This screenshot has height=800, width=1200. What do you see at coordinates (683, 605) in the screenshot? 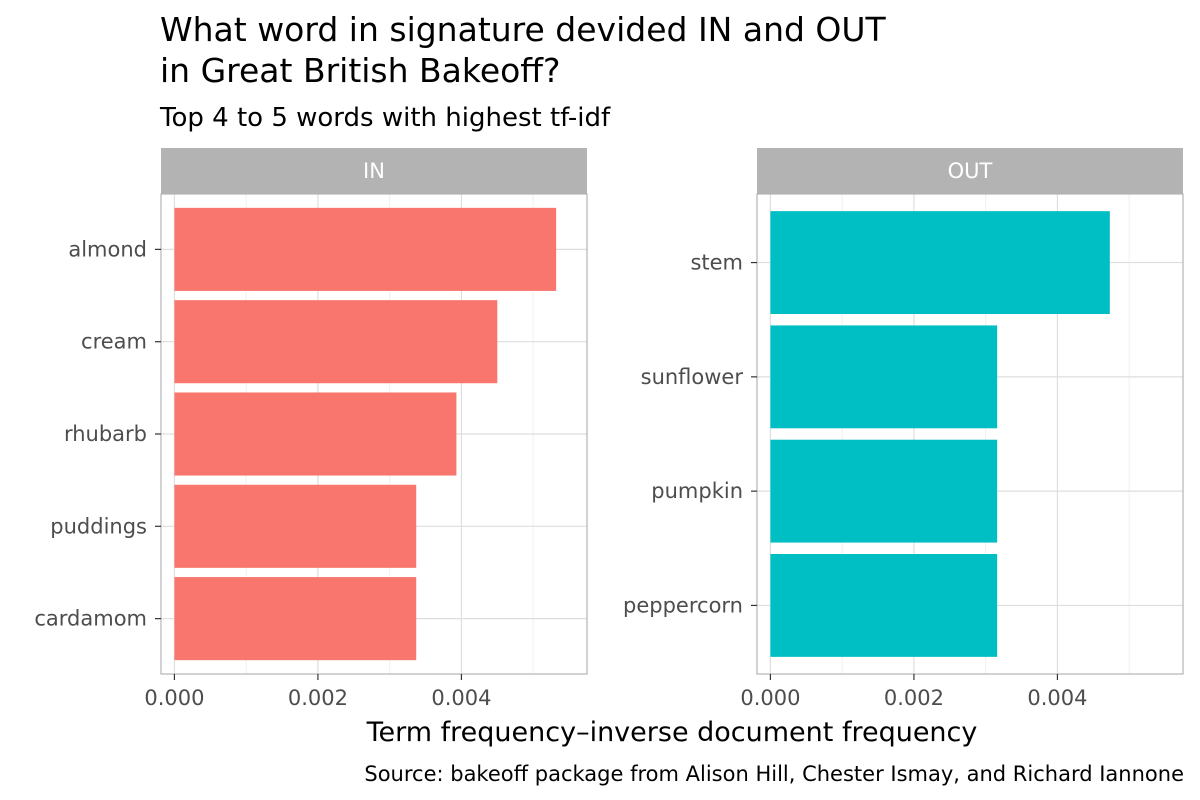
I see `y-tick-label: peppercorn` at bounding box center [683, 605].